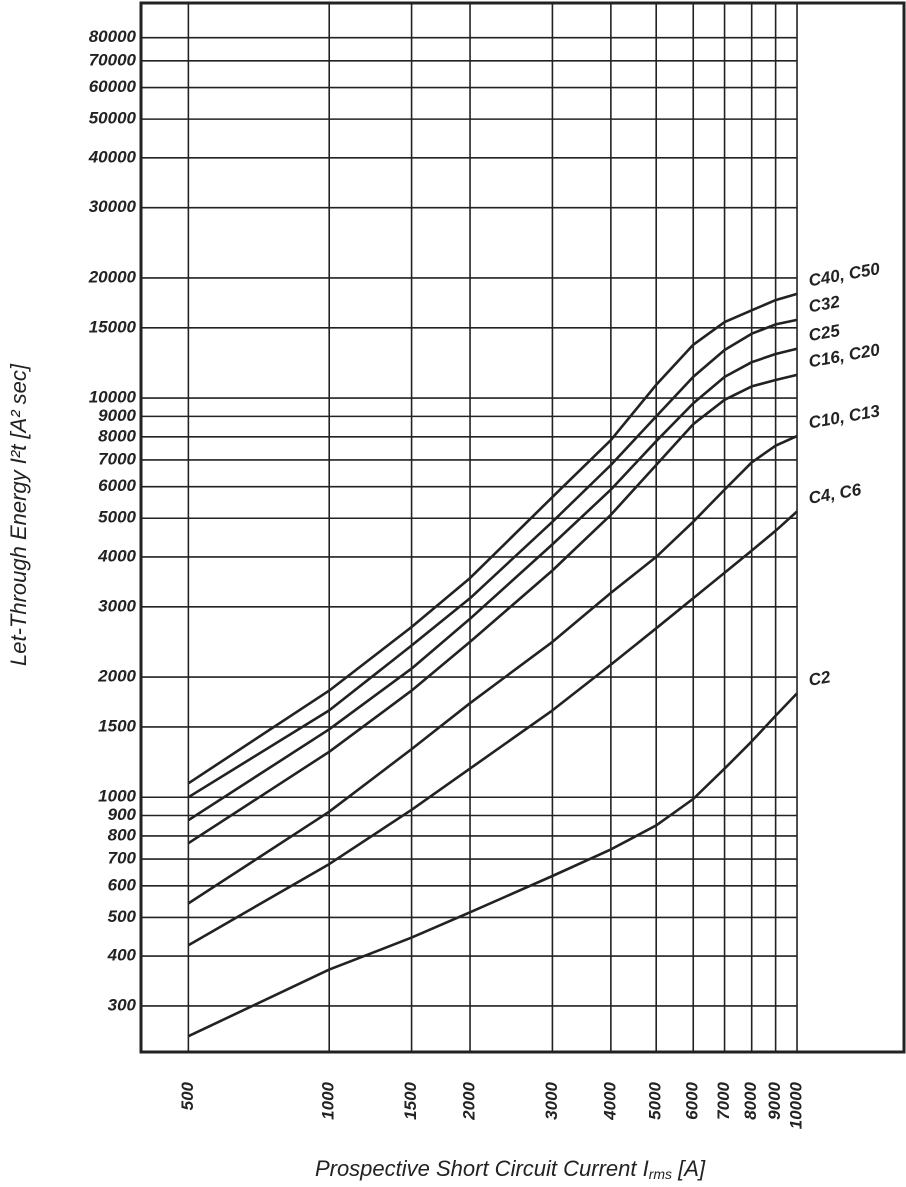 The width and height of the screenshot is (906, 1187). Describe the element at coordinates (328, 1100) in the screenshot. I see `x-tick-label: 1000` at that location.